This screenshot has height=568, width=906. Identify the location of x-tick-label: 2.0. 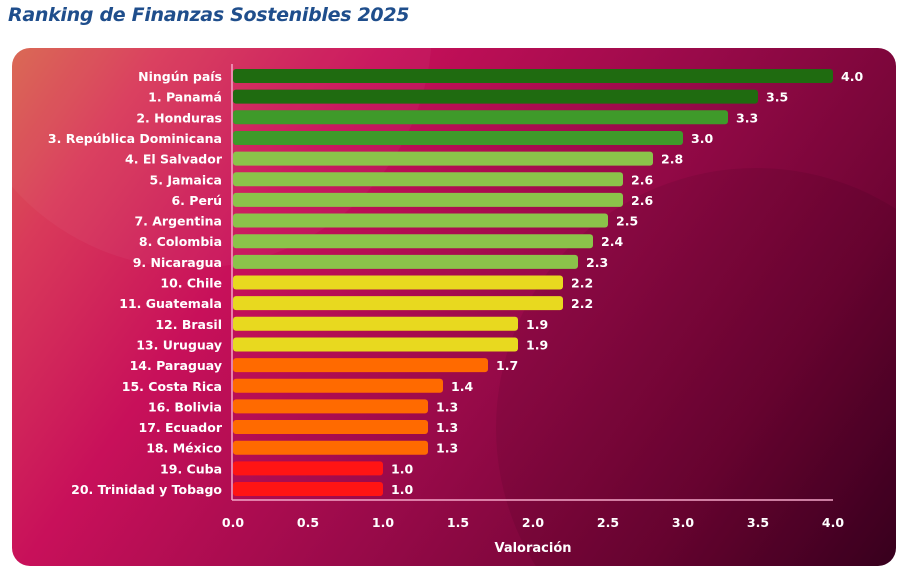
(533, 522).